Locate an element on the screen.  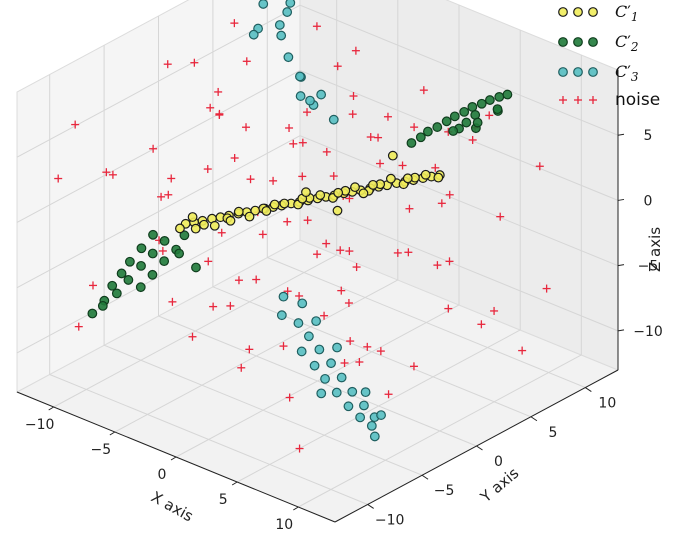
legend-label-c1-base: C is located at coordinates (621, 11).